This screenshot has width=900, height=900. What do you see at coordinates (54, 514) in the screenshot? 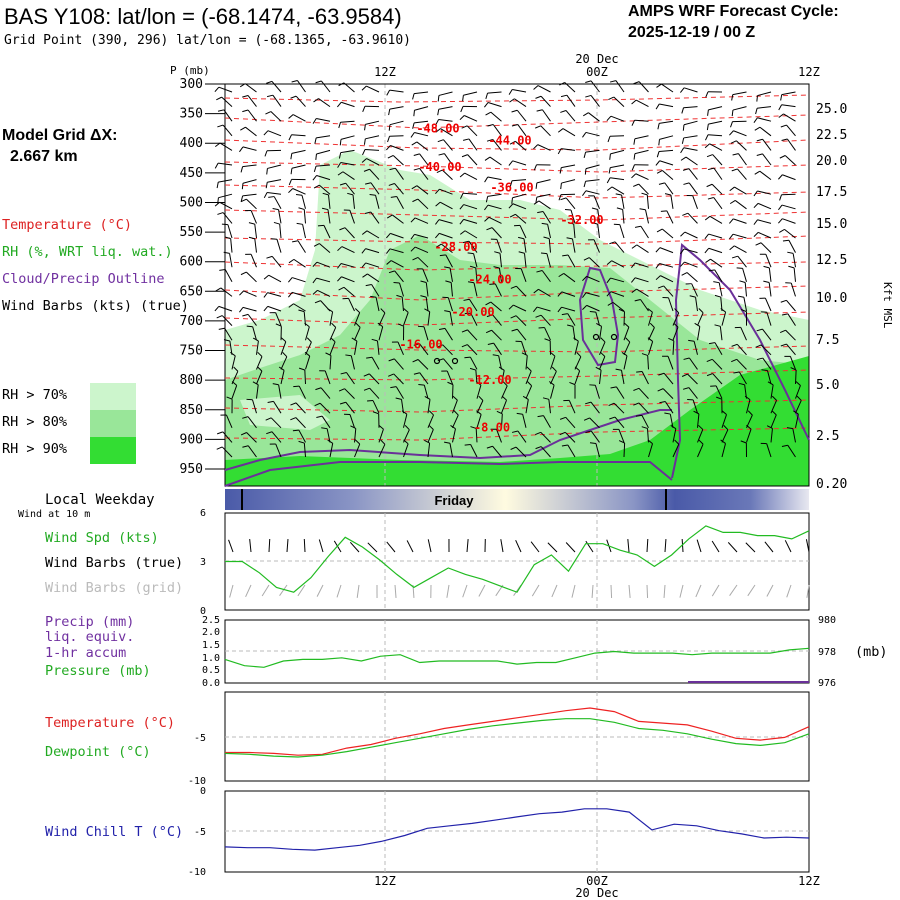
I see `wind-height-note: Wind at 10 m` at bounding box center [54, 514].